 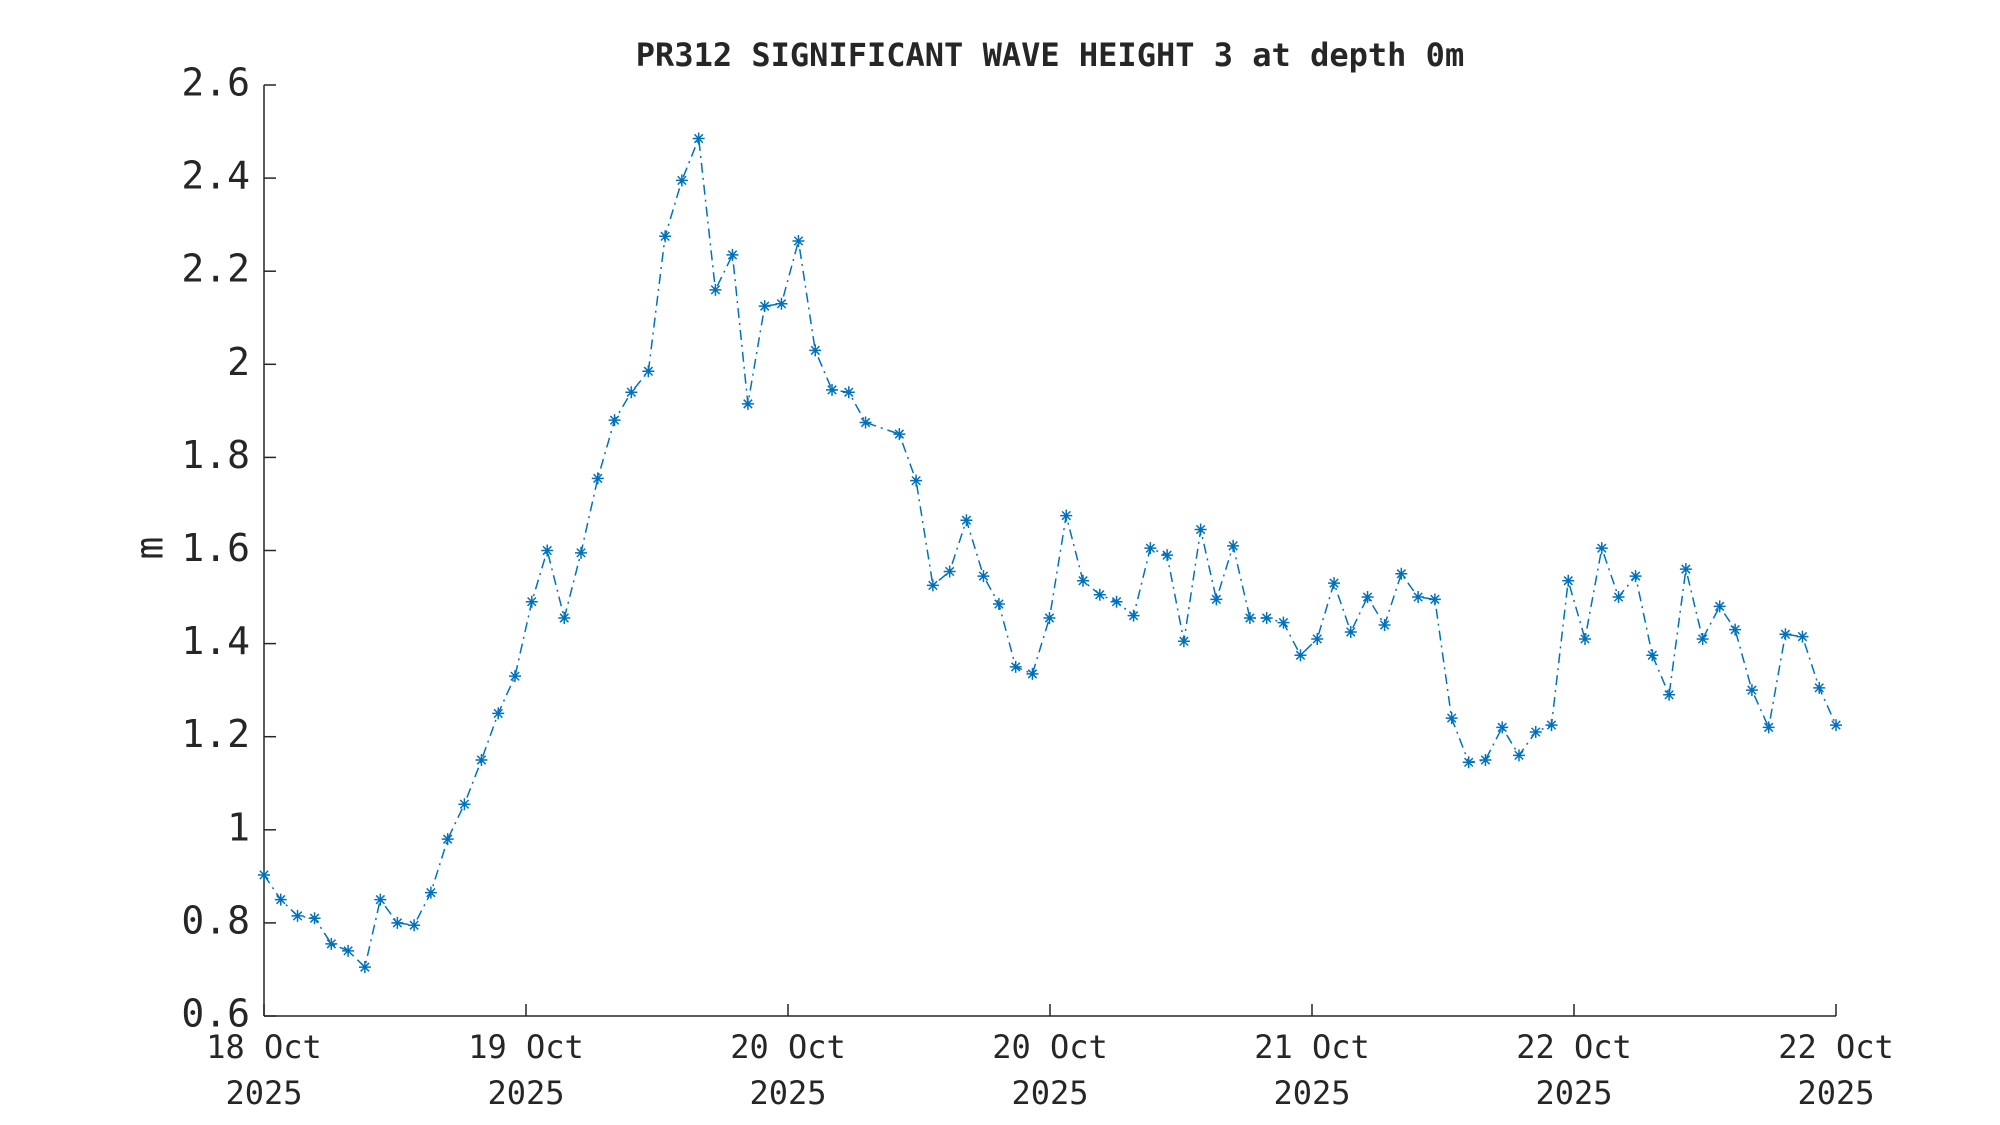 I want to click on y-tick-label: 1.4, so click(x=215, y=641).